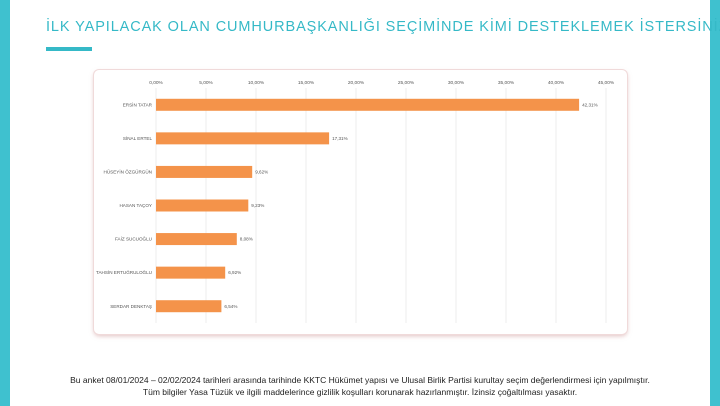  I want to click on category-label: SİNAL ERTEL, so click(138, 138).